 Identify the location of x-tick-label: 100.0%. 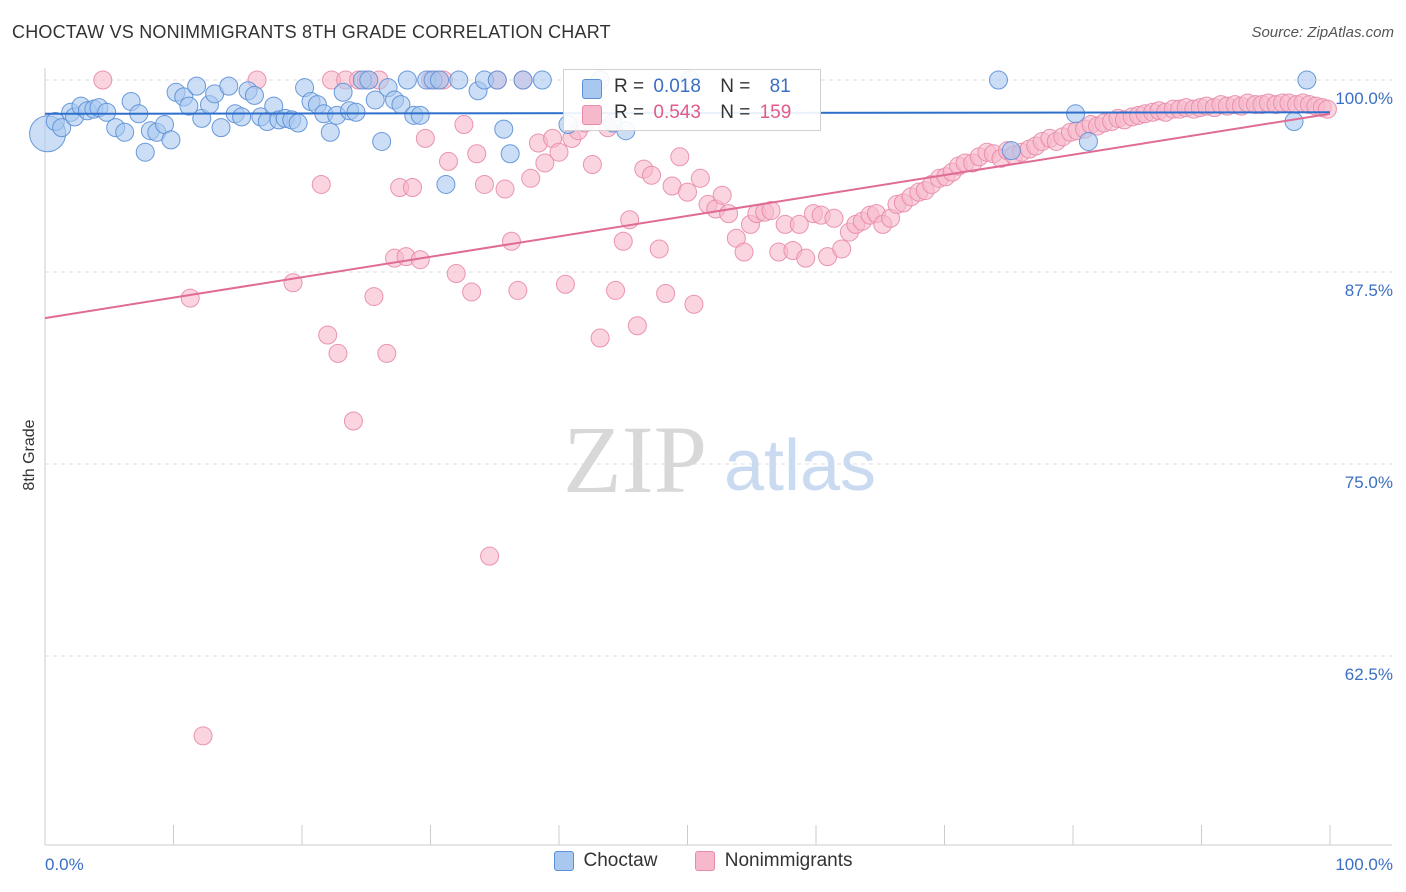
(1364, 864).